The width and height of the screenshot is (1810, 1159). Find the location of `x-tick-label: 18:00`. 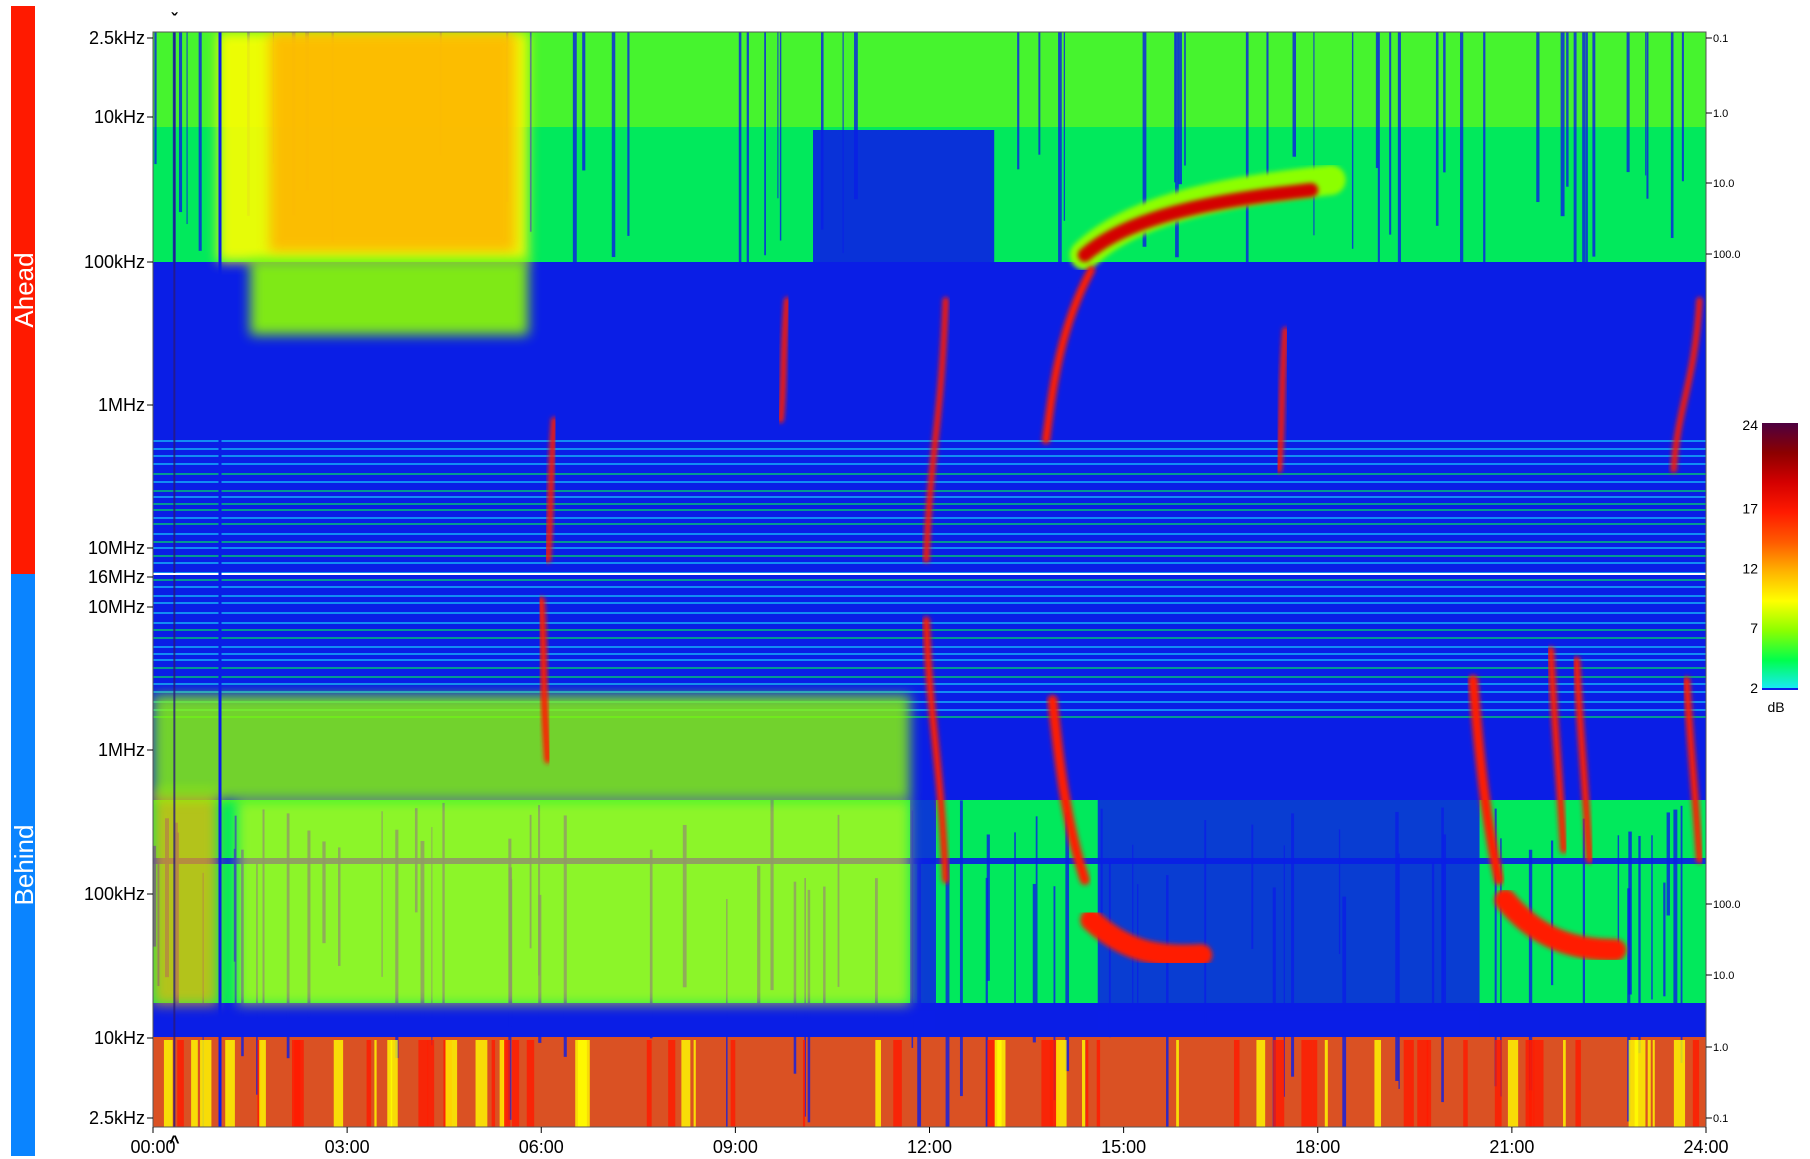

x-tick-label: 18:00 is located at coordinates (1317, 1147).